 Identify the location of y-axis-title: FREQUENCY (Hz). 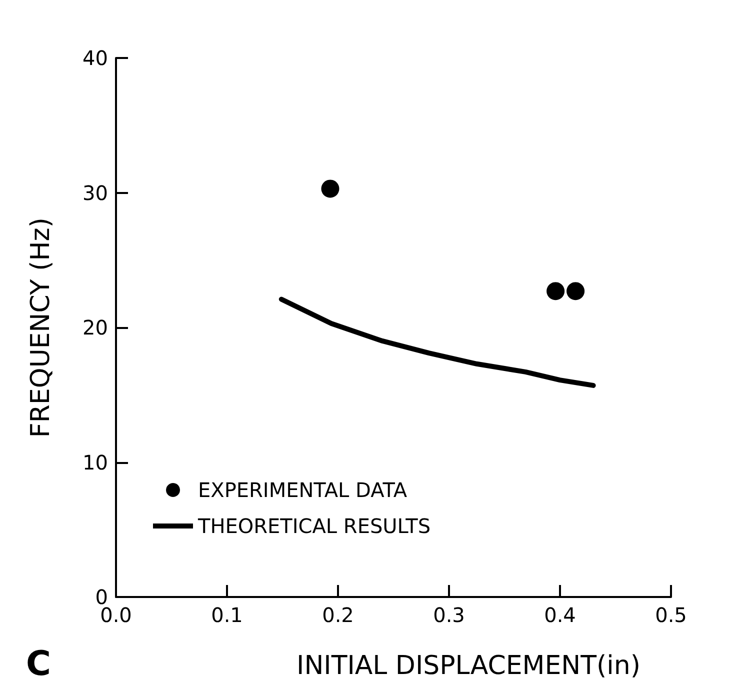
(41, 327).